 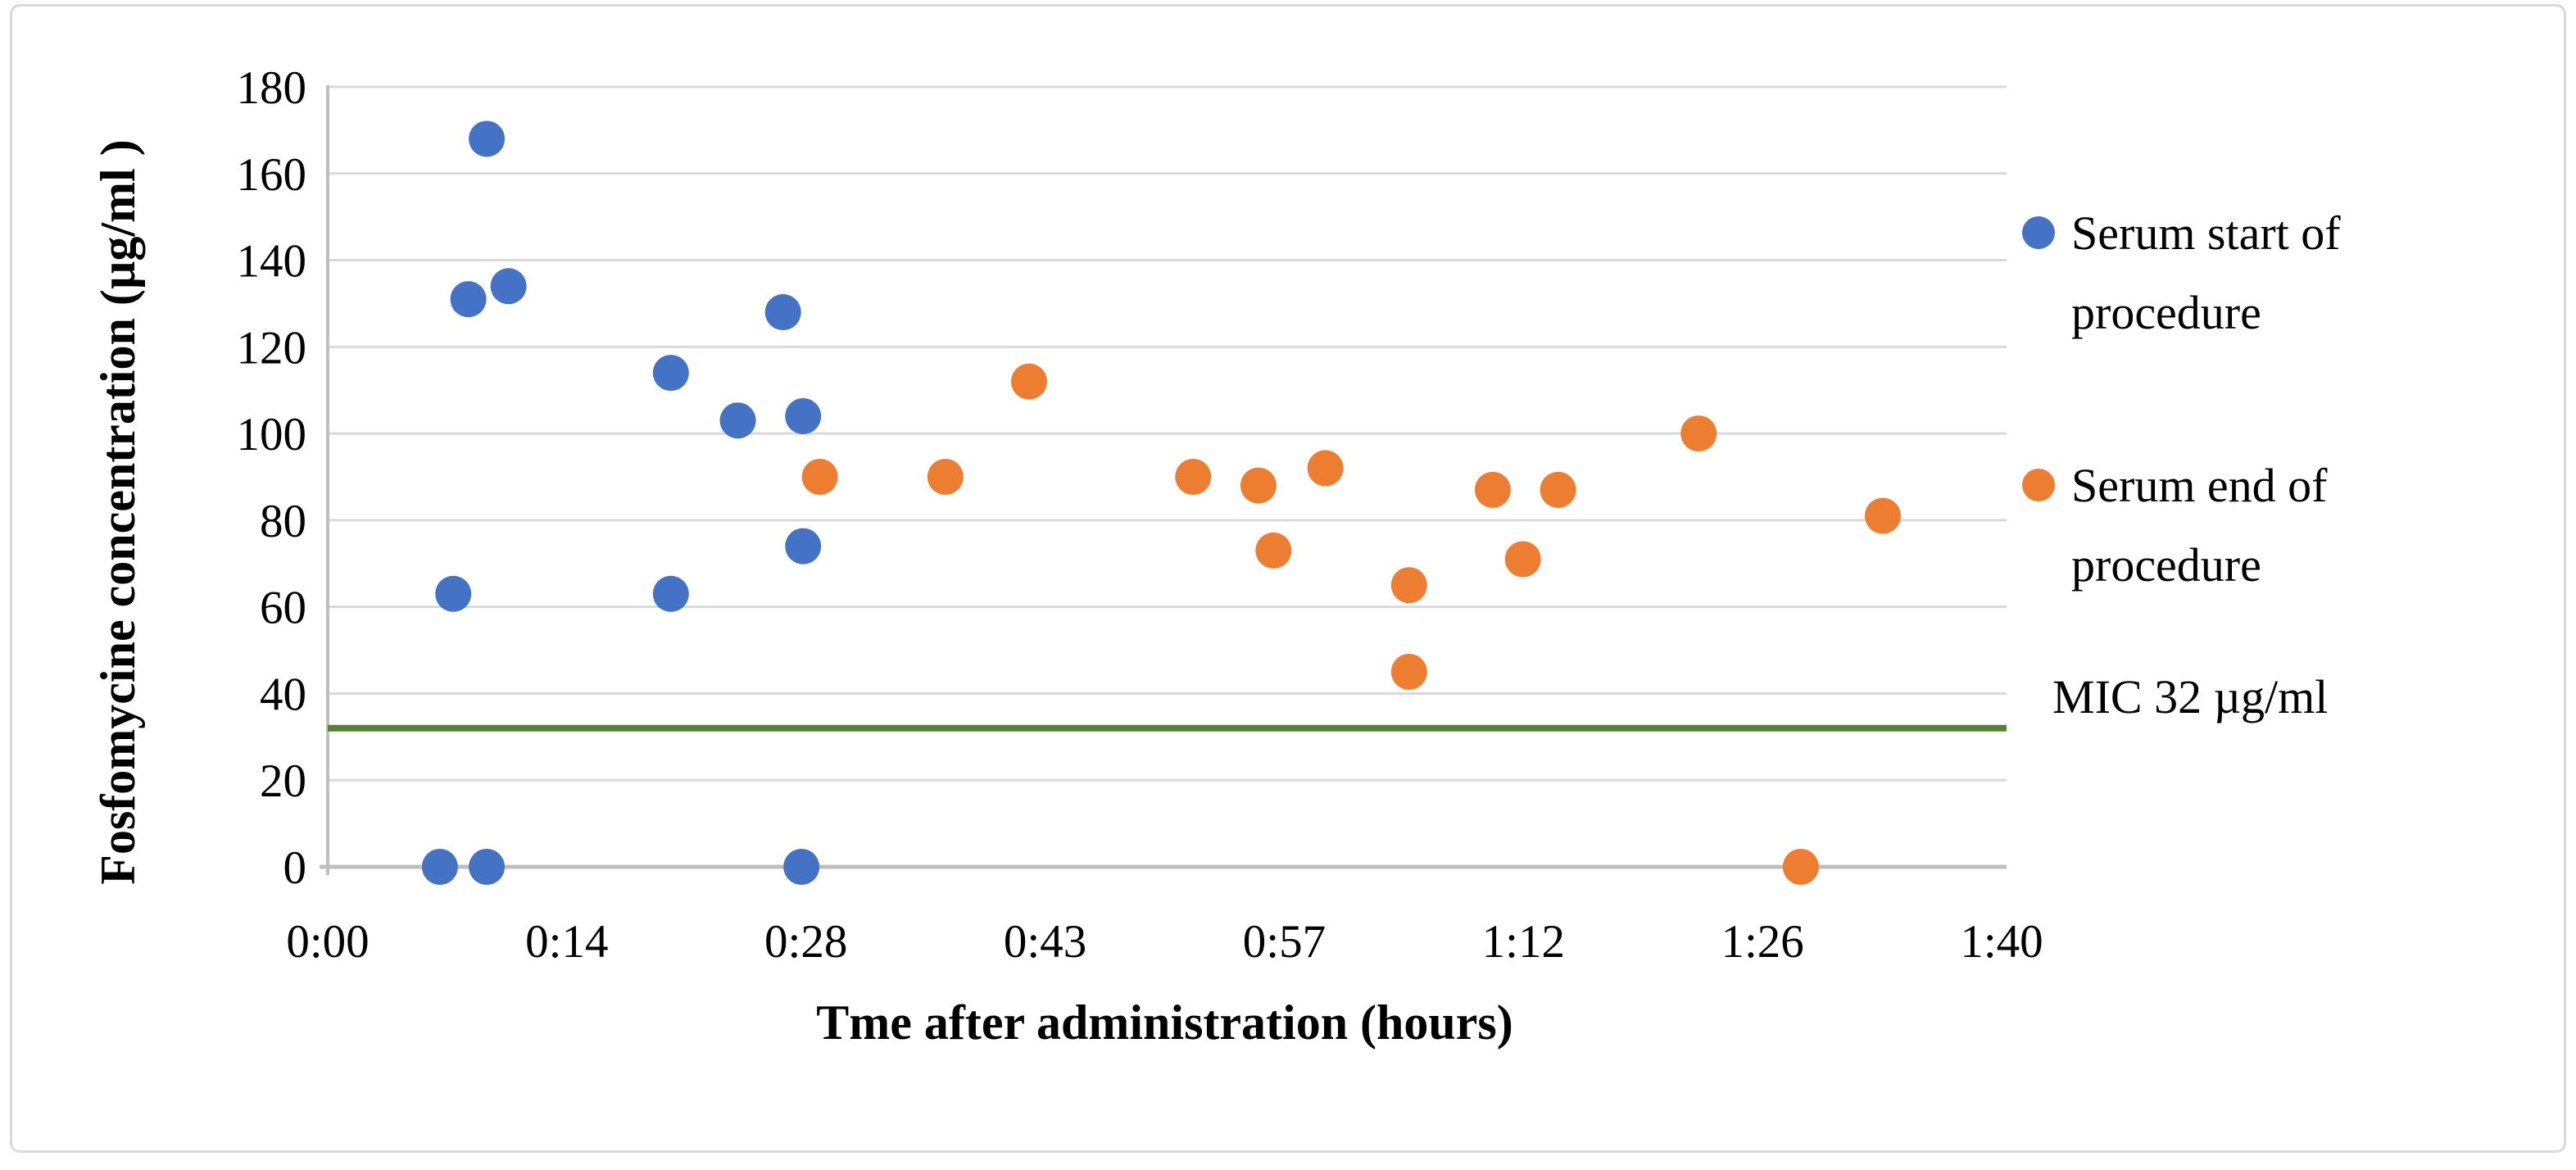 What do you see at coordinates (272, 434) in the screenshot?
I see `y-tick-label: 100` at bounding box center [272, 434].